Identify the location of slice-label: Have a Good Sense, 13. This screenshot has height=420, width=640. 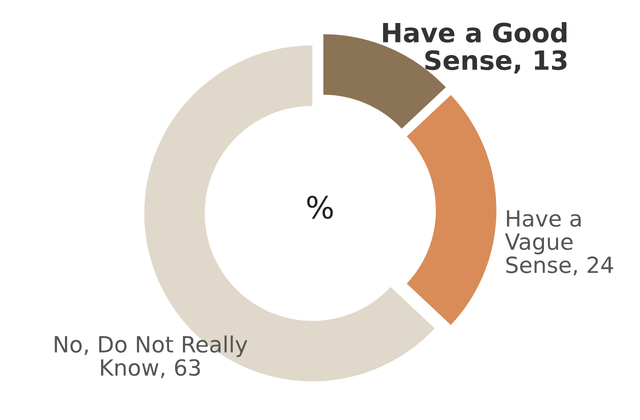
(475, 48).